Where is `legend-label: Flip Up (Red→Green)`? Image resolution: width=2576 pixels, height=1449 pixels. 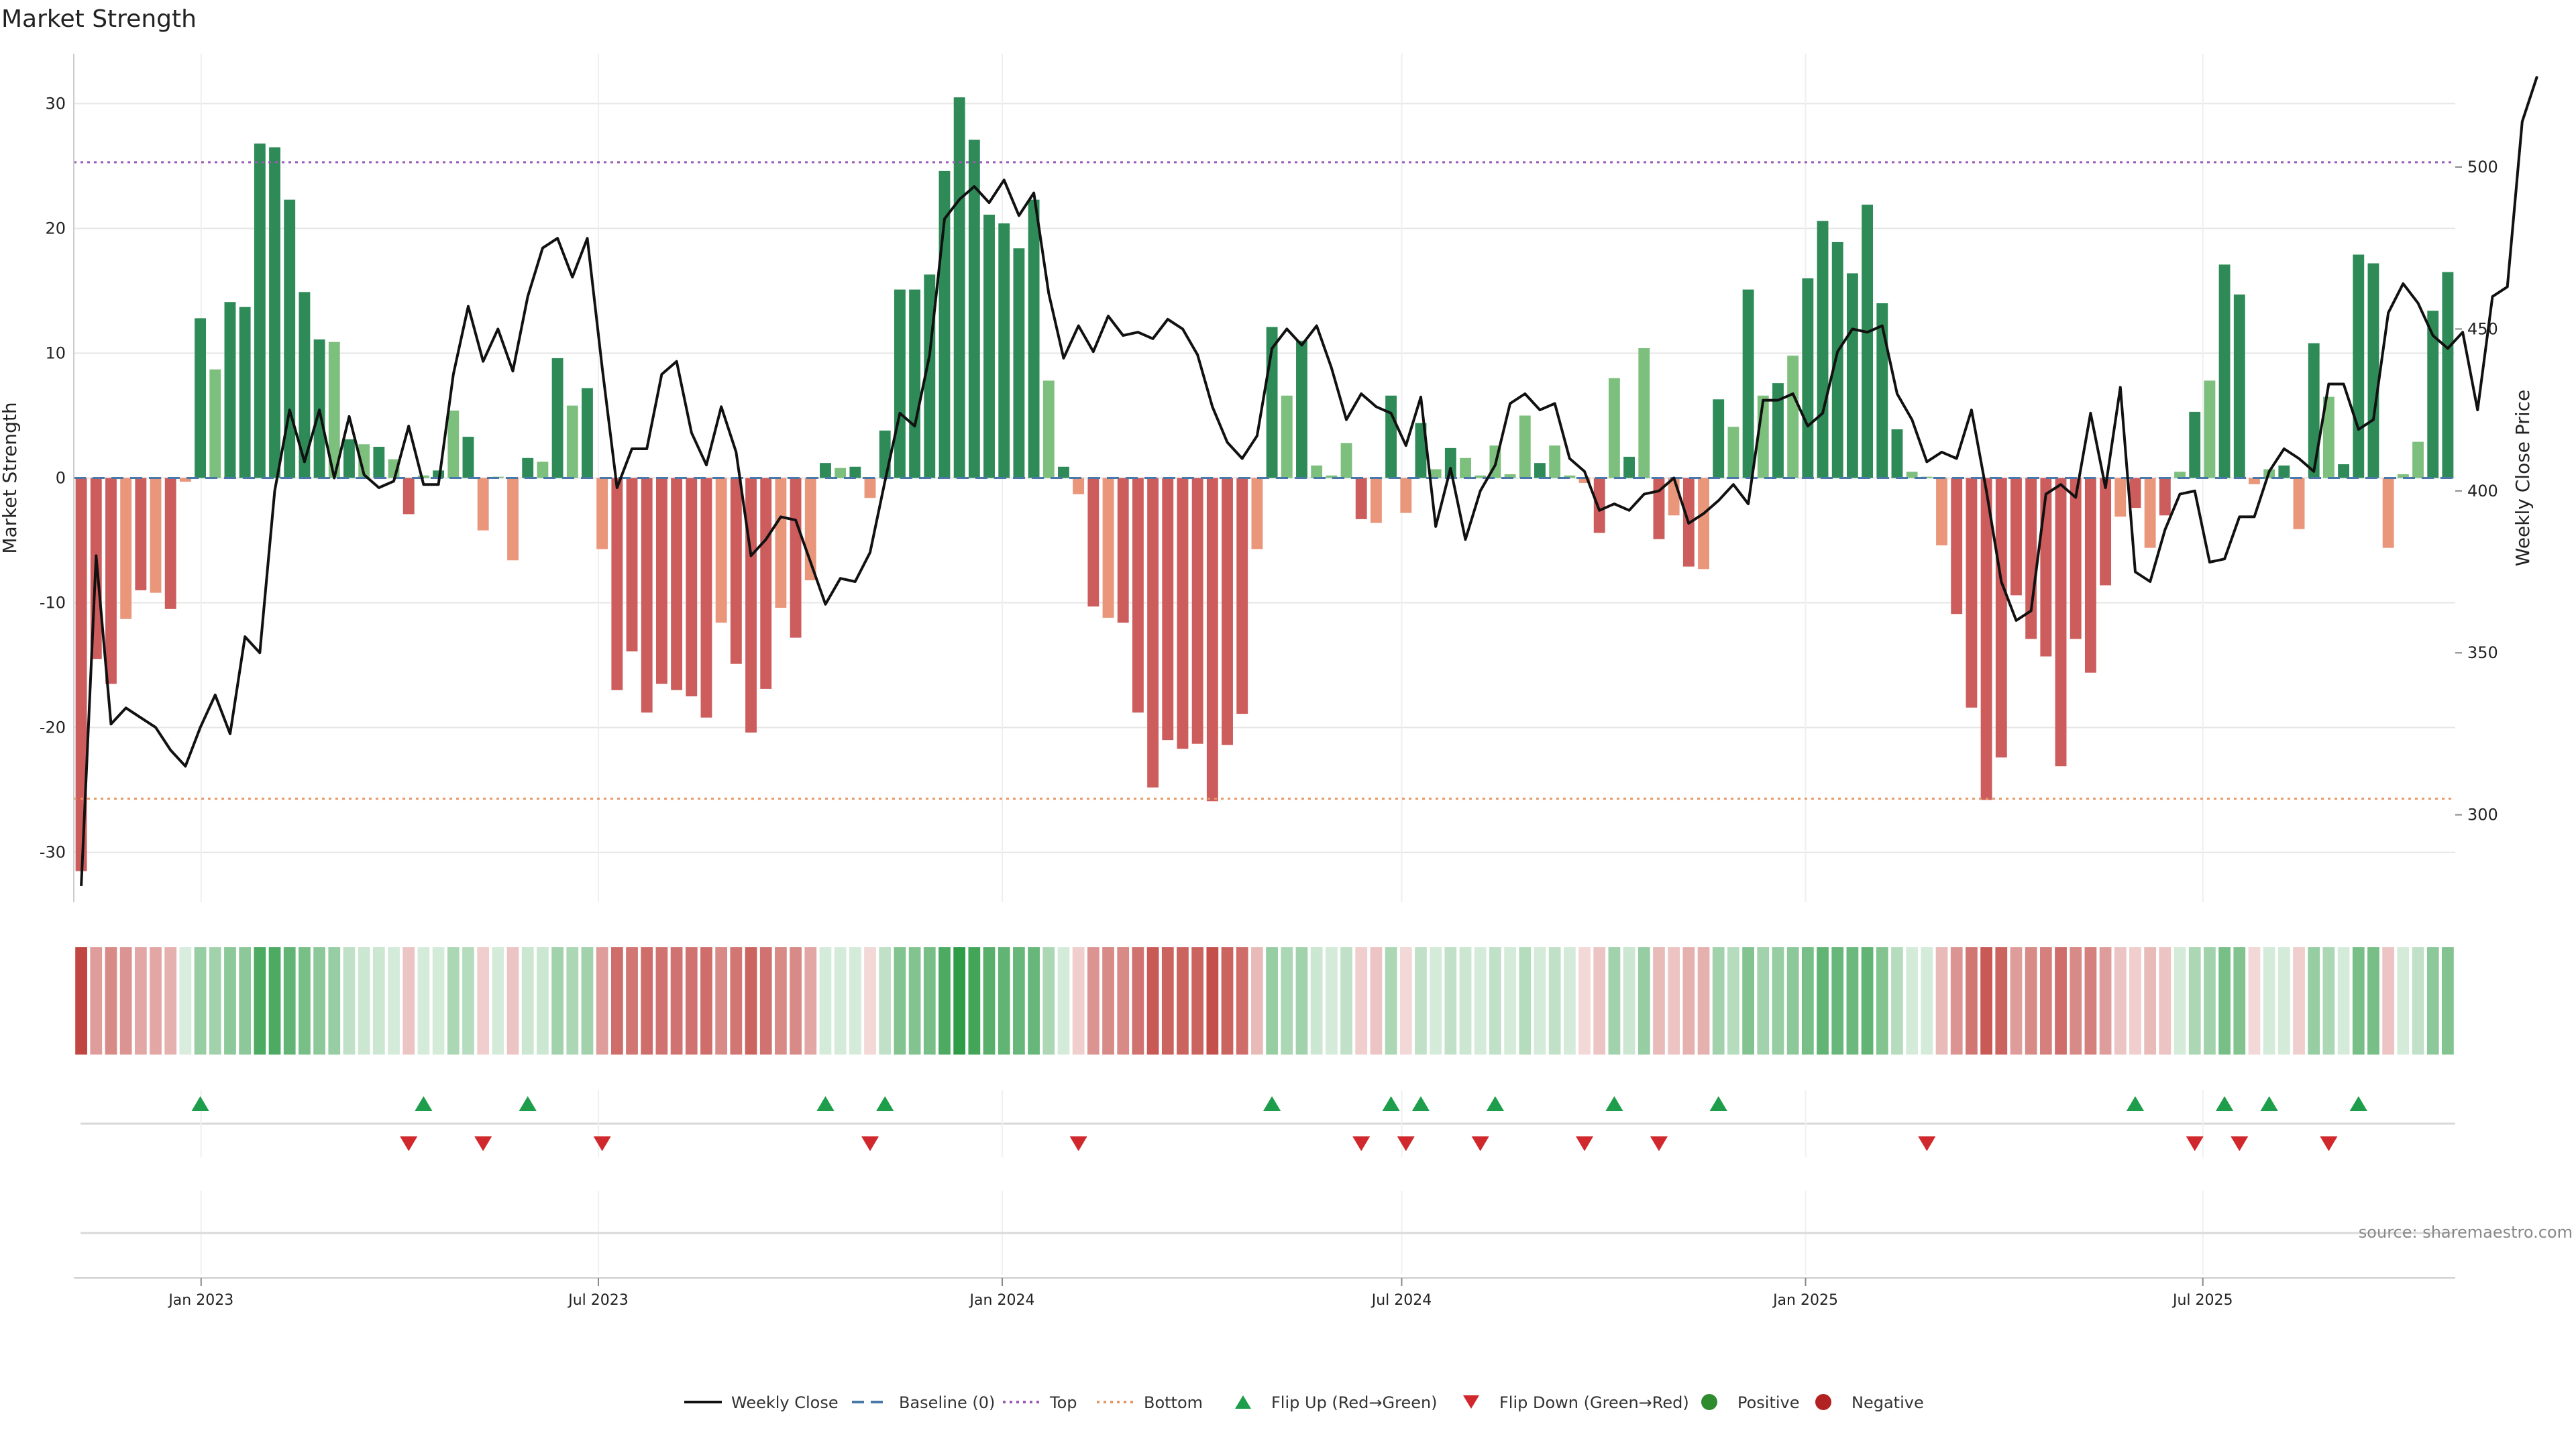
legend-label: Flip Up (Red→Green) is located at coordinates (1354, 1402).